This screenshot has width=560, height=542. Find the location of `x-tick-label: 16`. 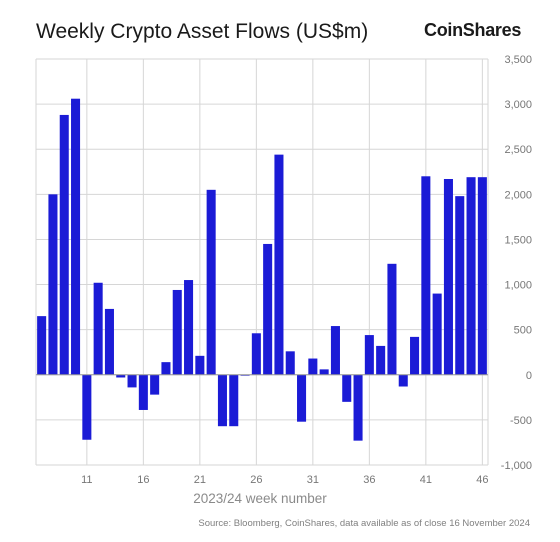

x-tick-label: 16 is located at coordinates (143, 480).